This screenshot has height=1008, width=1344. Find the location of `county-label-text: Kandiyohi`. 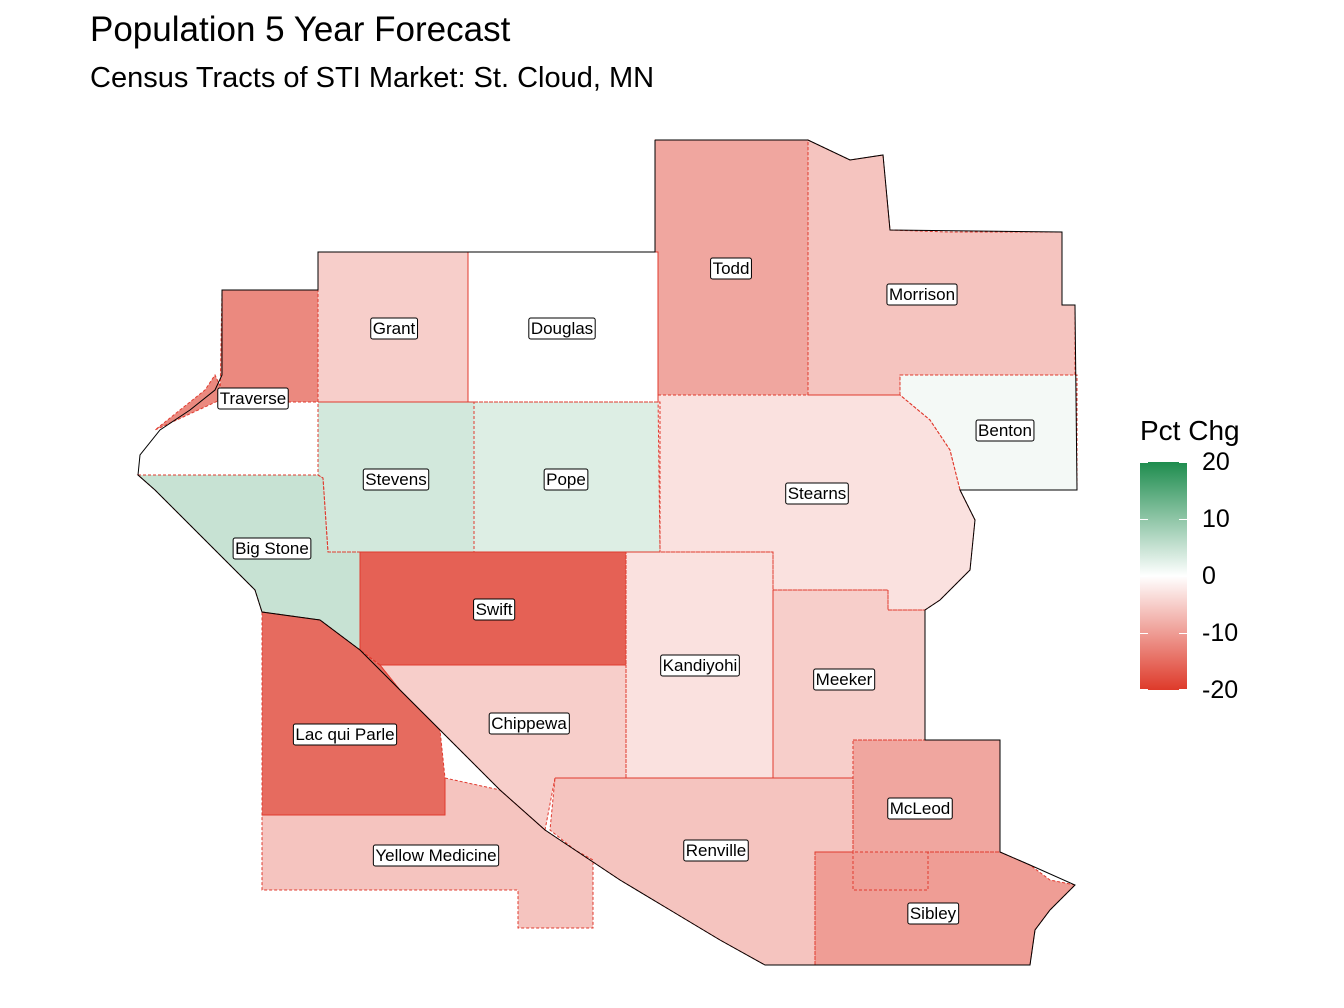

county-label-text: Kandiyohi is located at coordinates (700, 665).